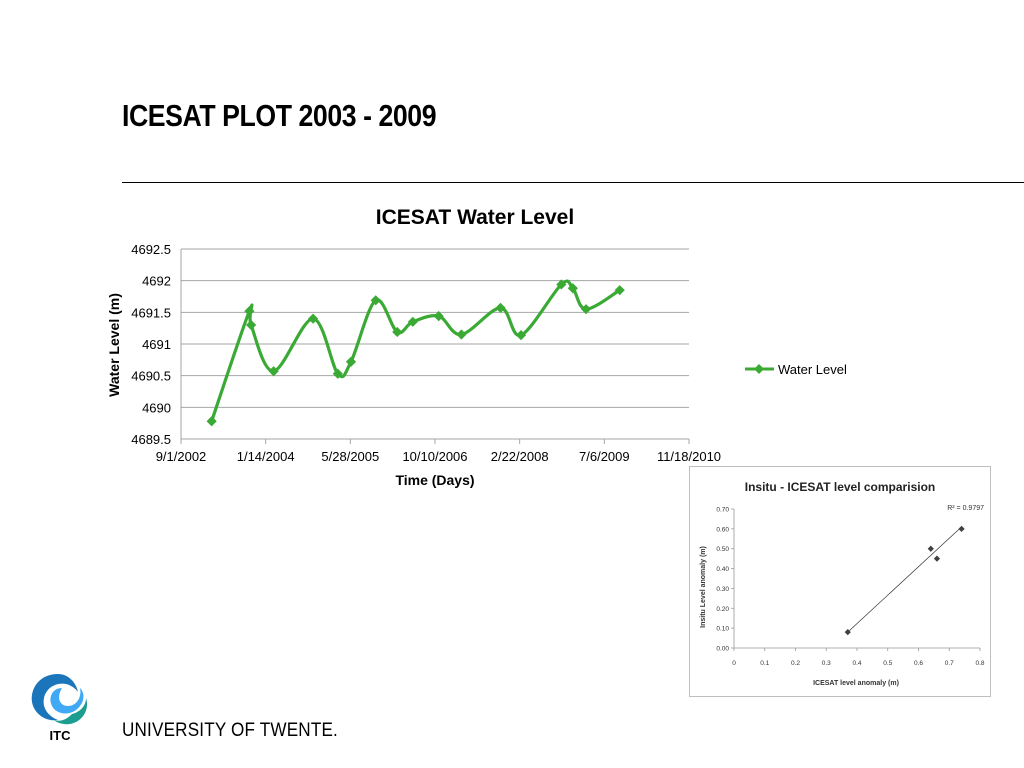  I want to click on r2-label: R² = 0.9797, so click(965, 508).